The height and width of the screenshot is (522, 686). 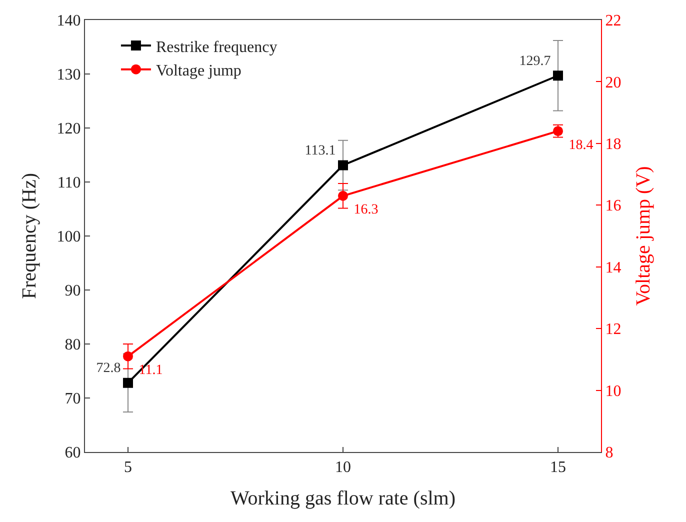 I want to click on x-tick-label: 5, so click(x=128, y=467).